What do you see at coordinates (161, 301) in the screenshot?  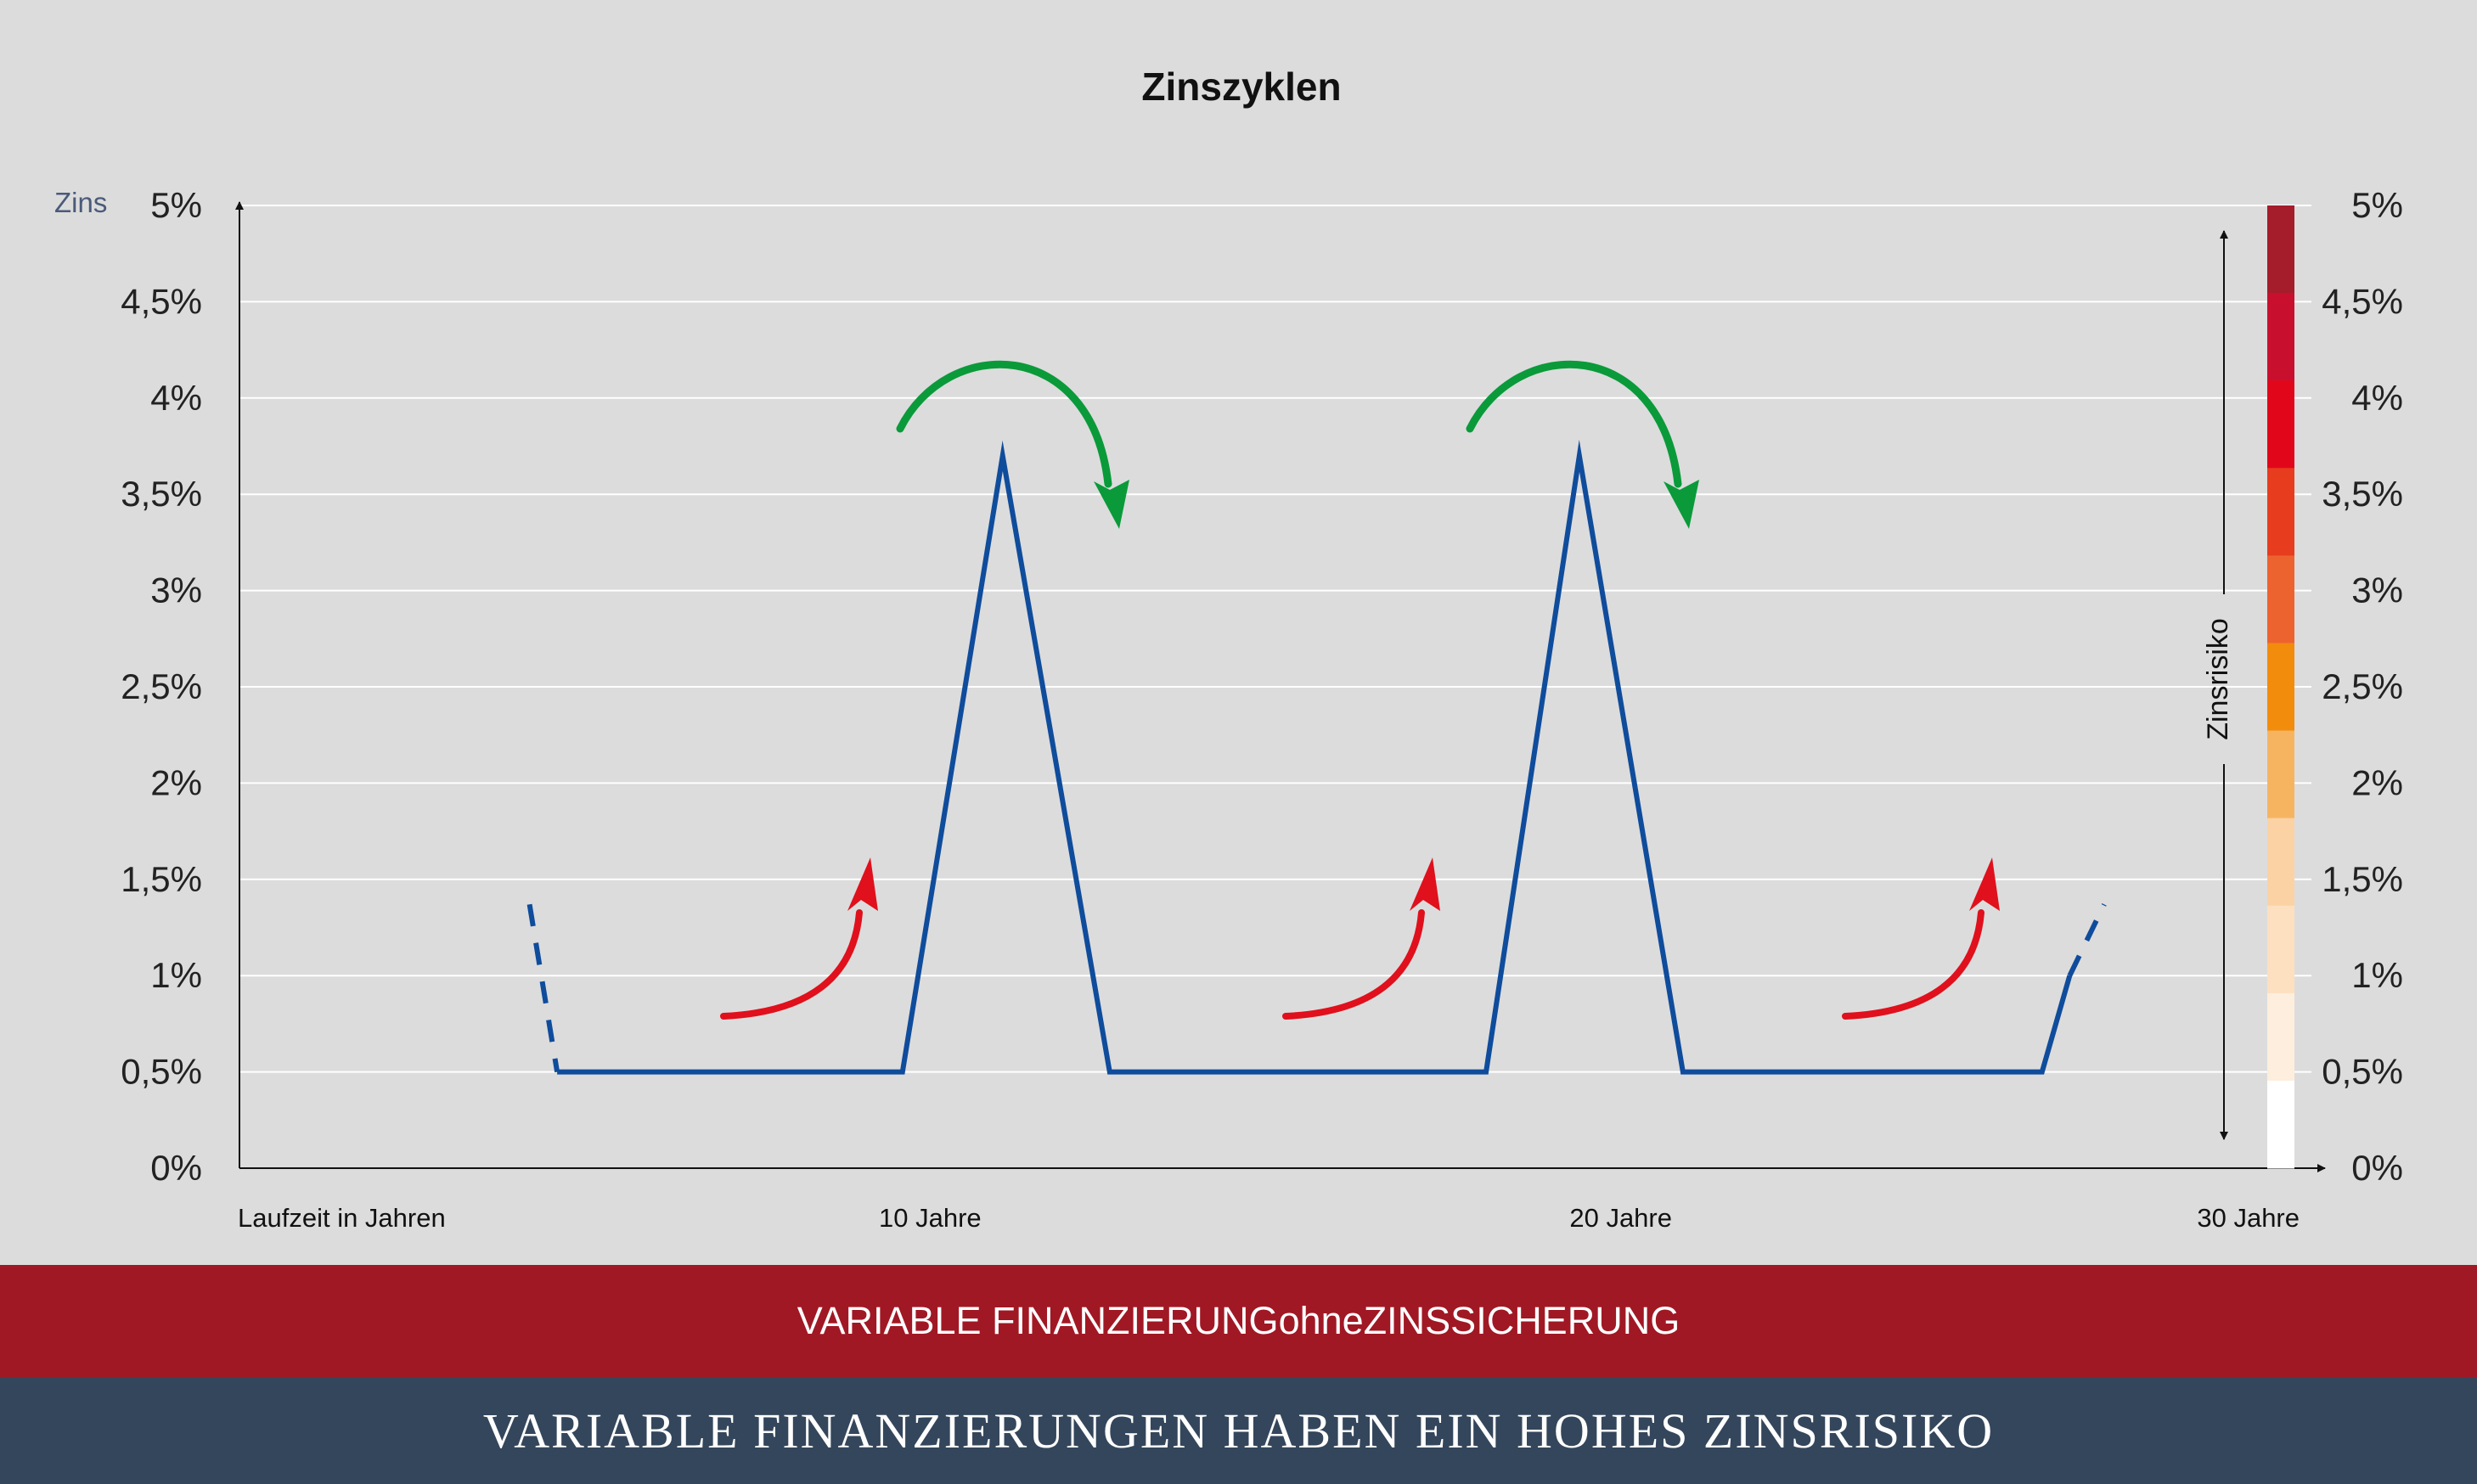 I see `y-tick-label: 4,5%` at bounding box center [161, 301].